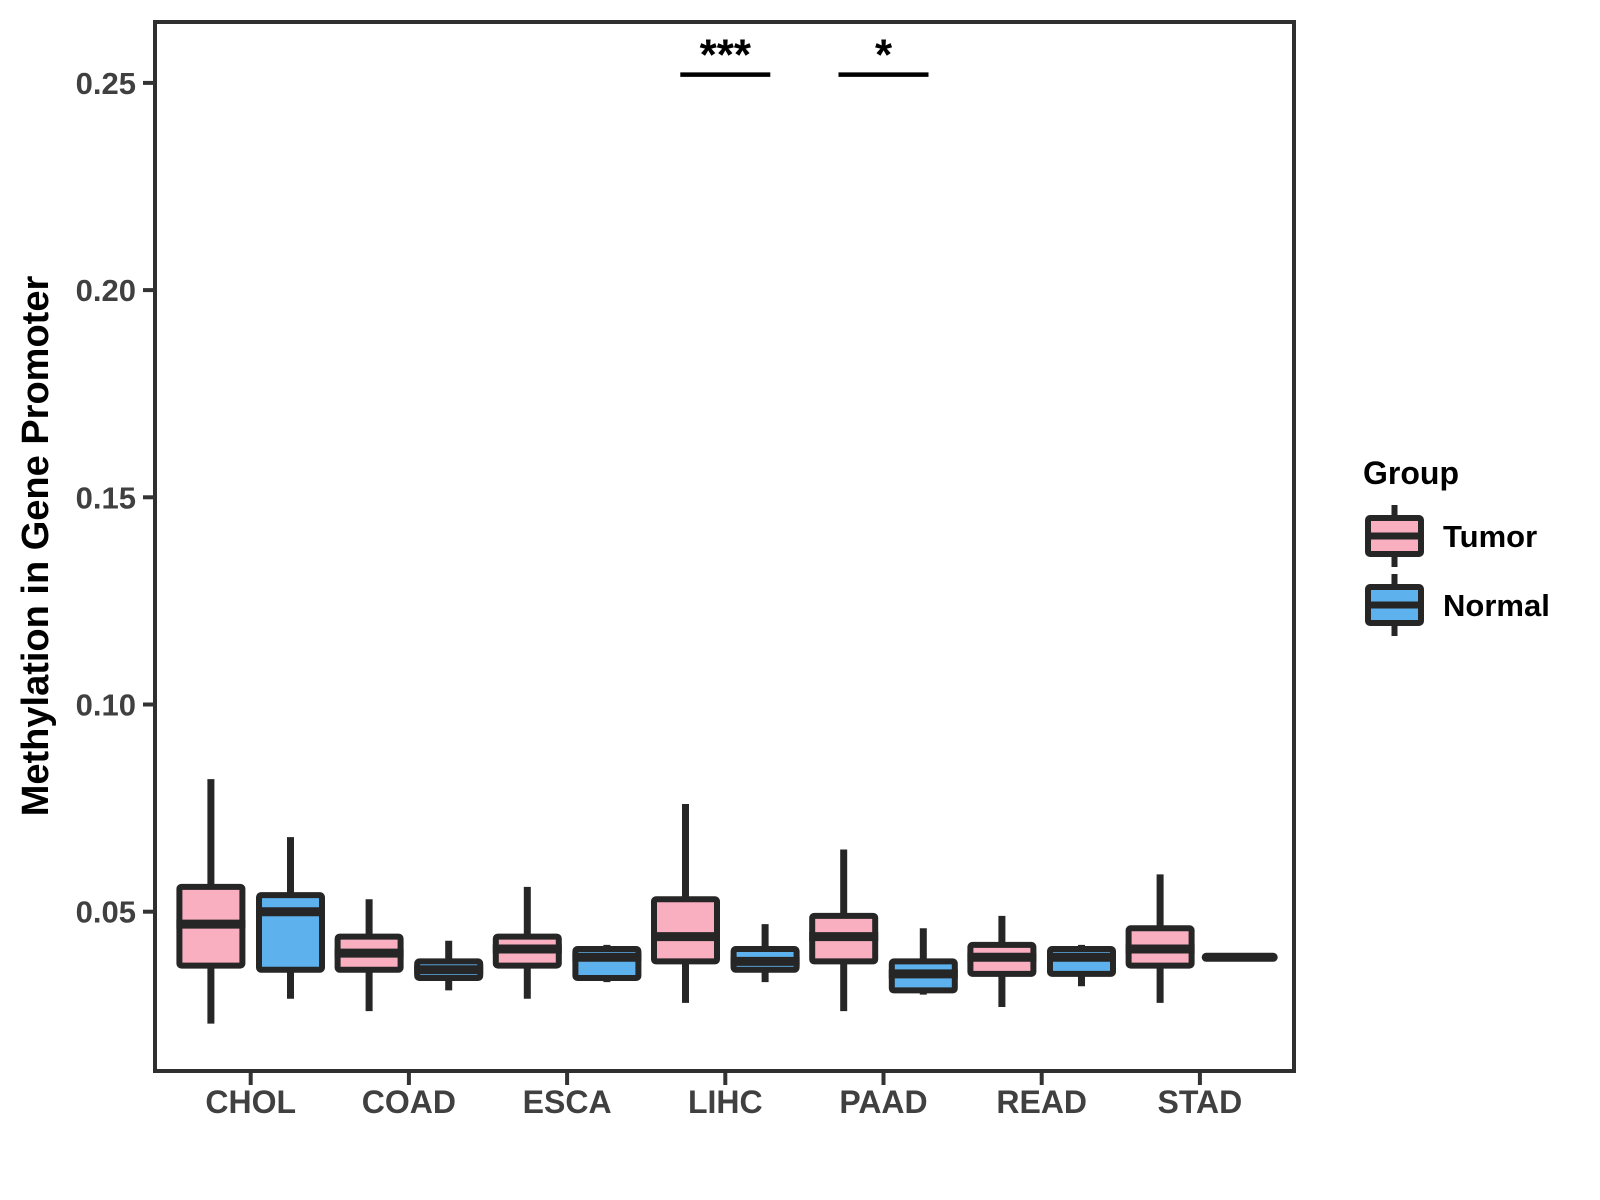  I want to click on sig-label-PAAD: *, so click(884, 55).